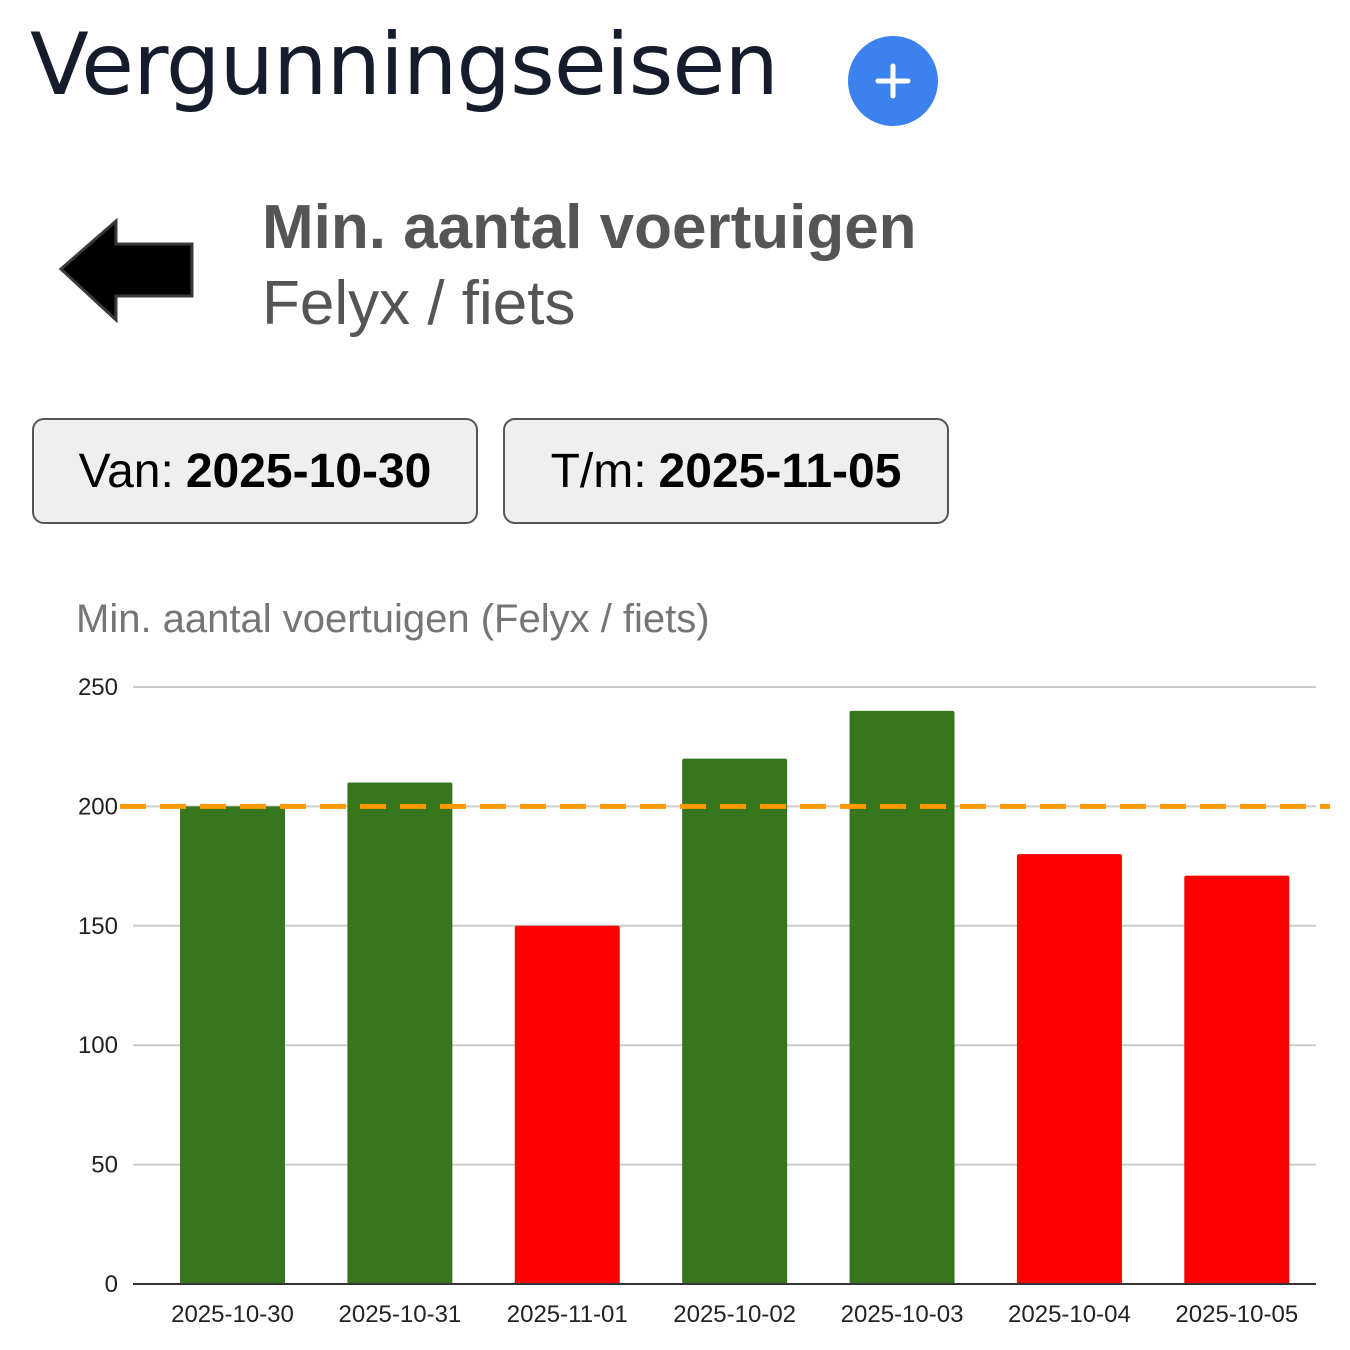 The height and width of the screenshot is (1350, 1350). I want to click on date-from-button: Van: 2025-10-30, so click(255, 471).